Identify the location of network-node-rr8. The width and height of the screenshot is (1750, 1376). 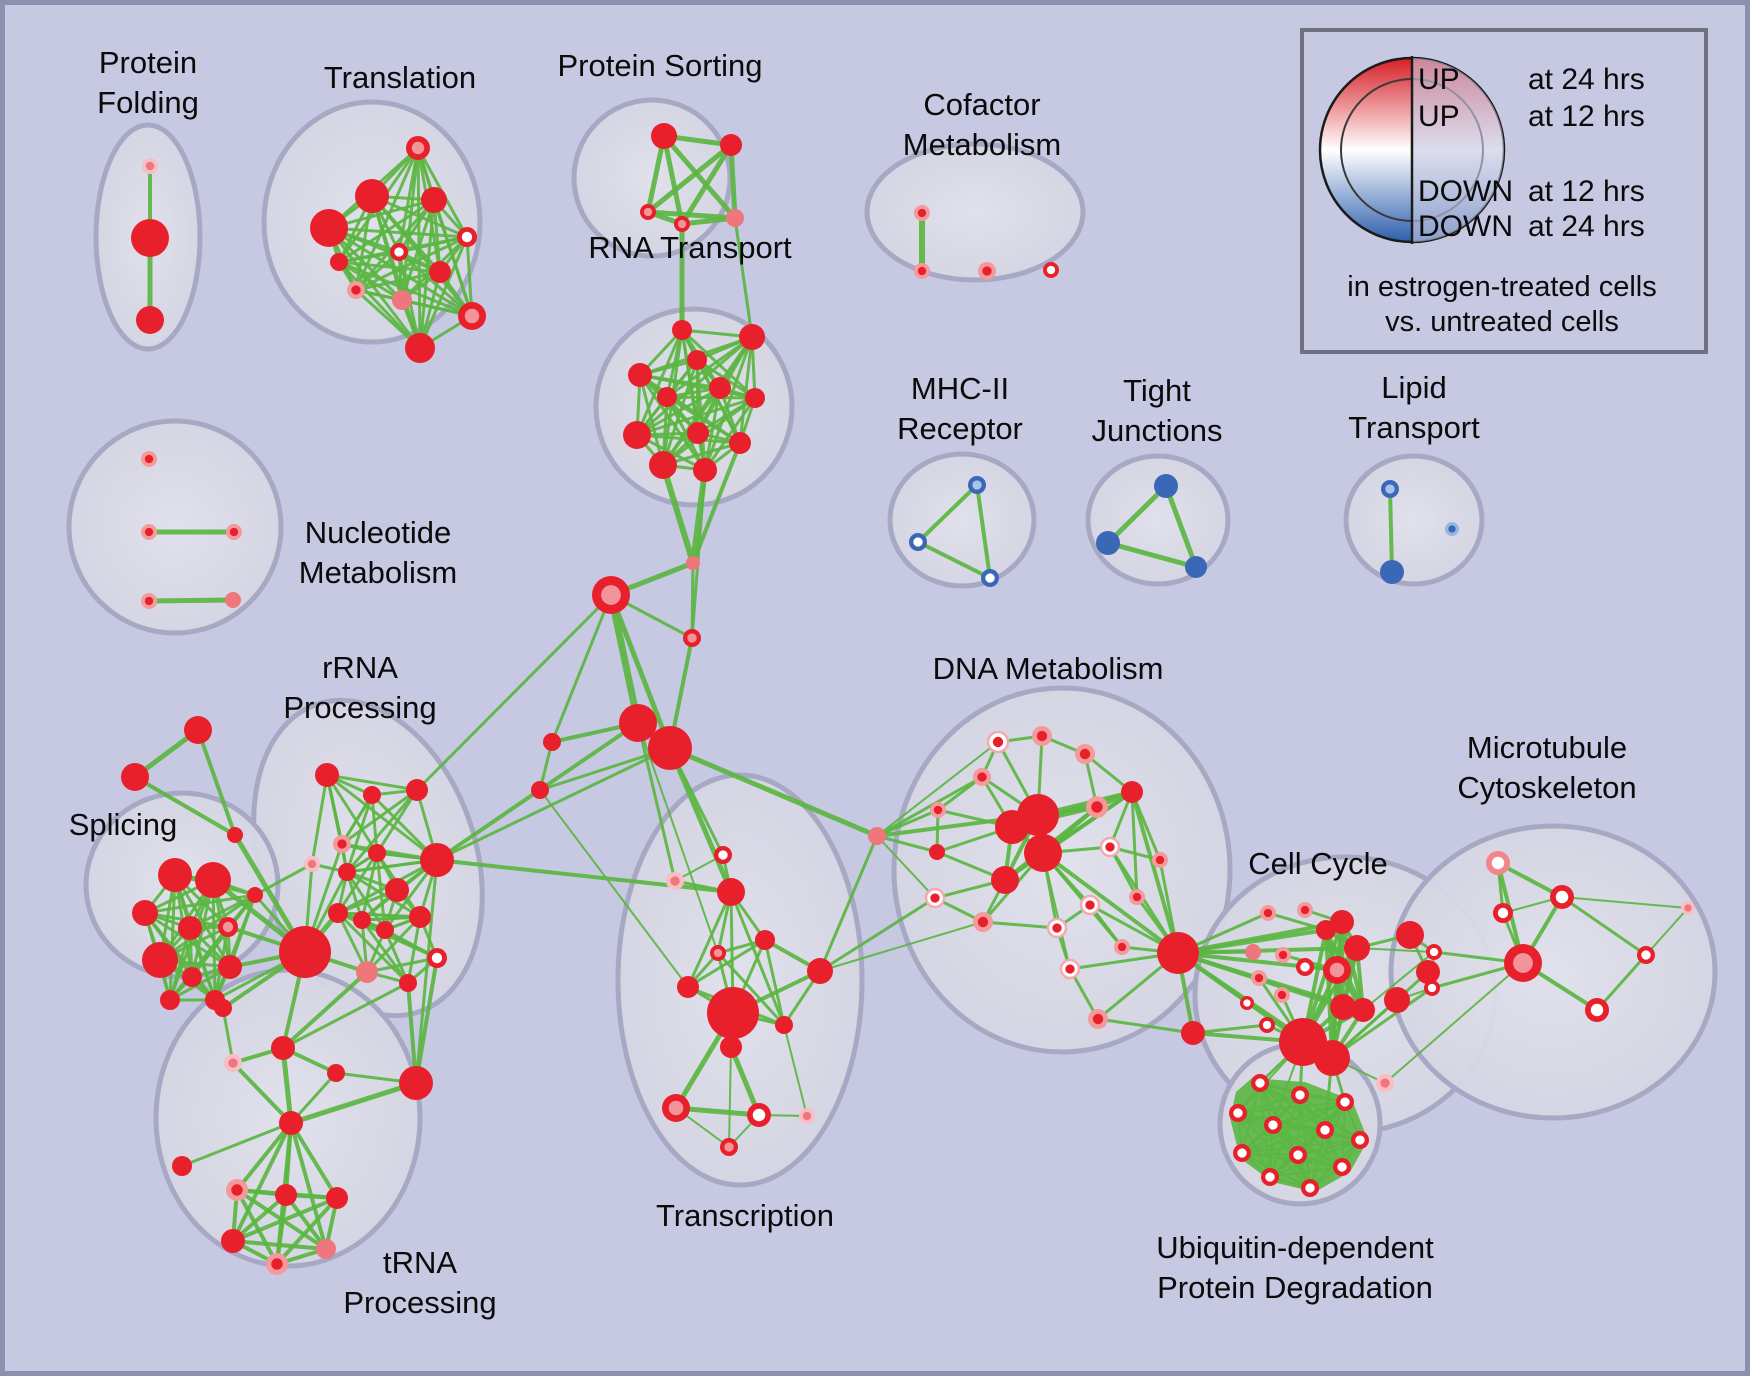
(397, 890).